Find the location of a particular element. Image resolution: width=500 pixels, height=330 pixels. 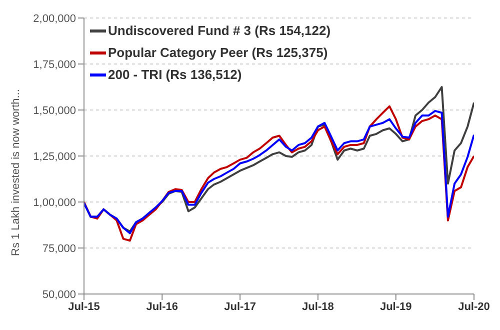

y-tick-label: 2,00,000 is located at coordinates (54, 18).